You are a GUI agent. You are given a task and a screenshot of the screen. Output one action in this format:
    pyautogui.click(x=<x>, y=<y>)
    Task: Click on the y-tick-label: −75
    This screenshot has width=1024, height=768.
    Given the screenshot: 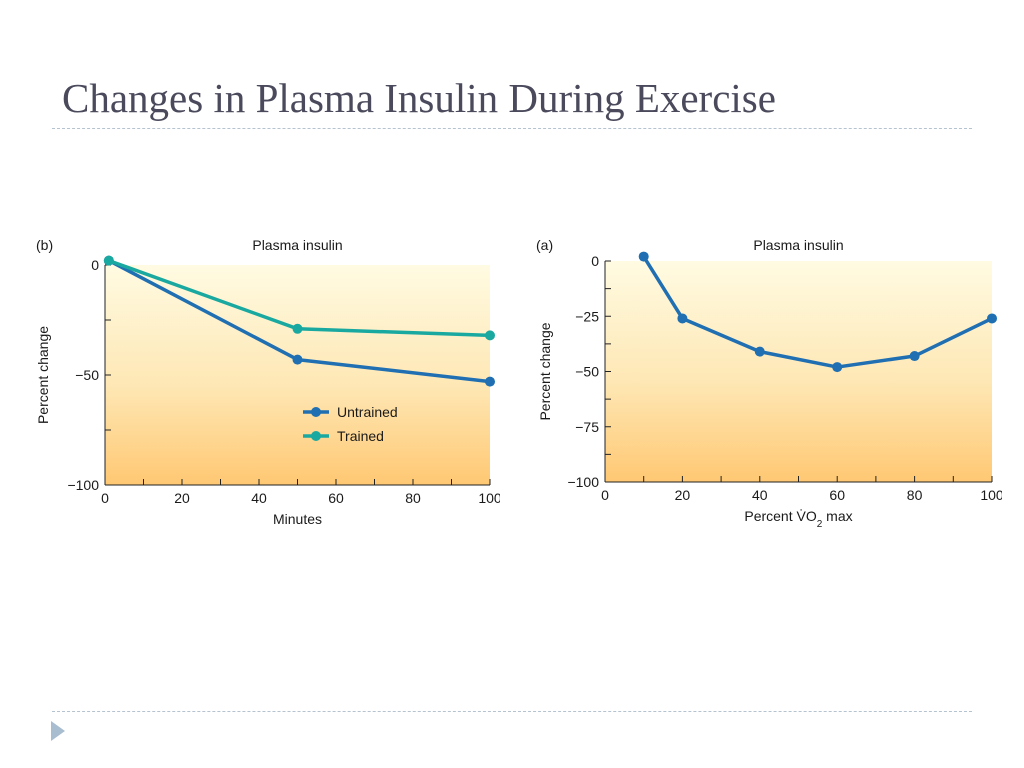 What is the action you would take?
    pyautogui.click(x=587, y=427)
    